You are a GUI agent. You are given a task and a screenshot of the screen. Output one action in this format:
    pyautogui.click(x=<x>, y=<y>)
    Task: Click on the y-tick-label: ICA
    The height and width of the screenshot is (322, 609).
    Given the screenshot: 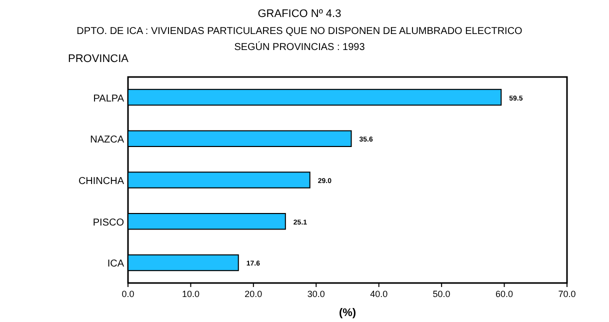 What is the action you would take?
    pyautogui.click(x=115, y=264)
    